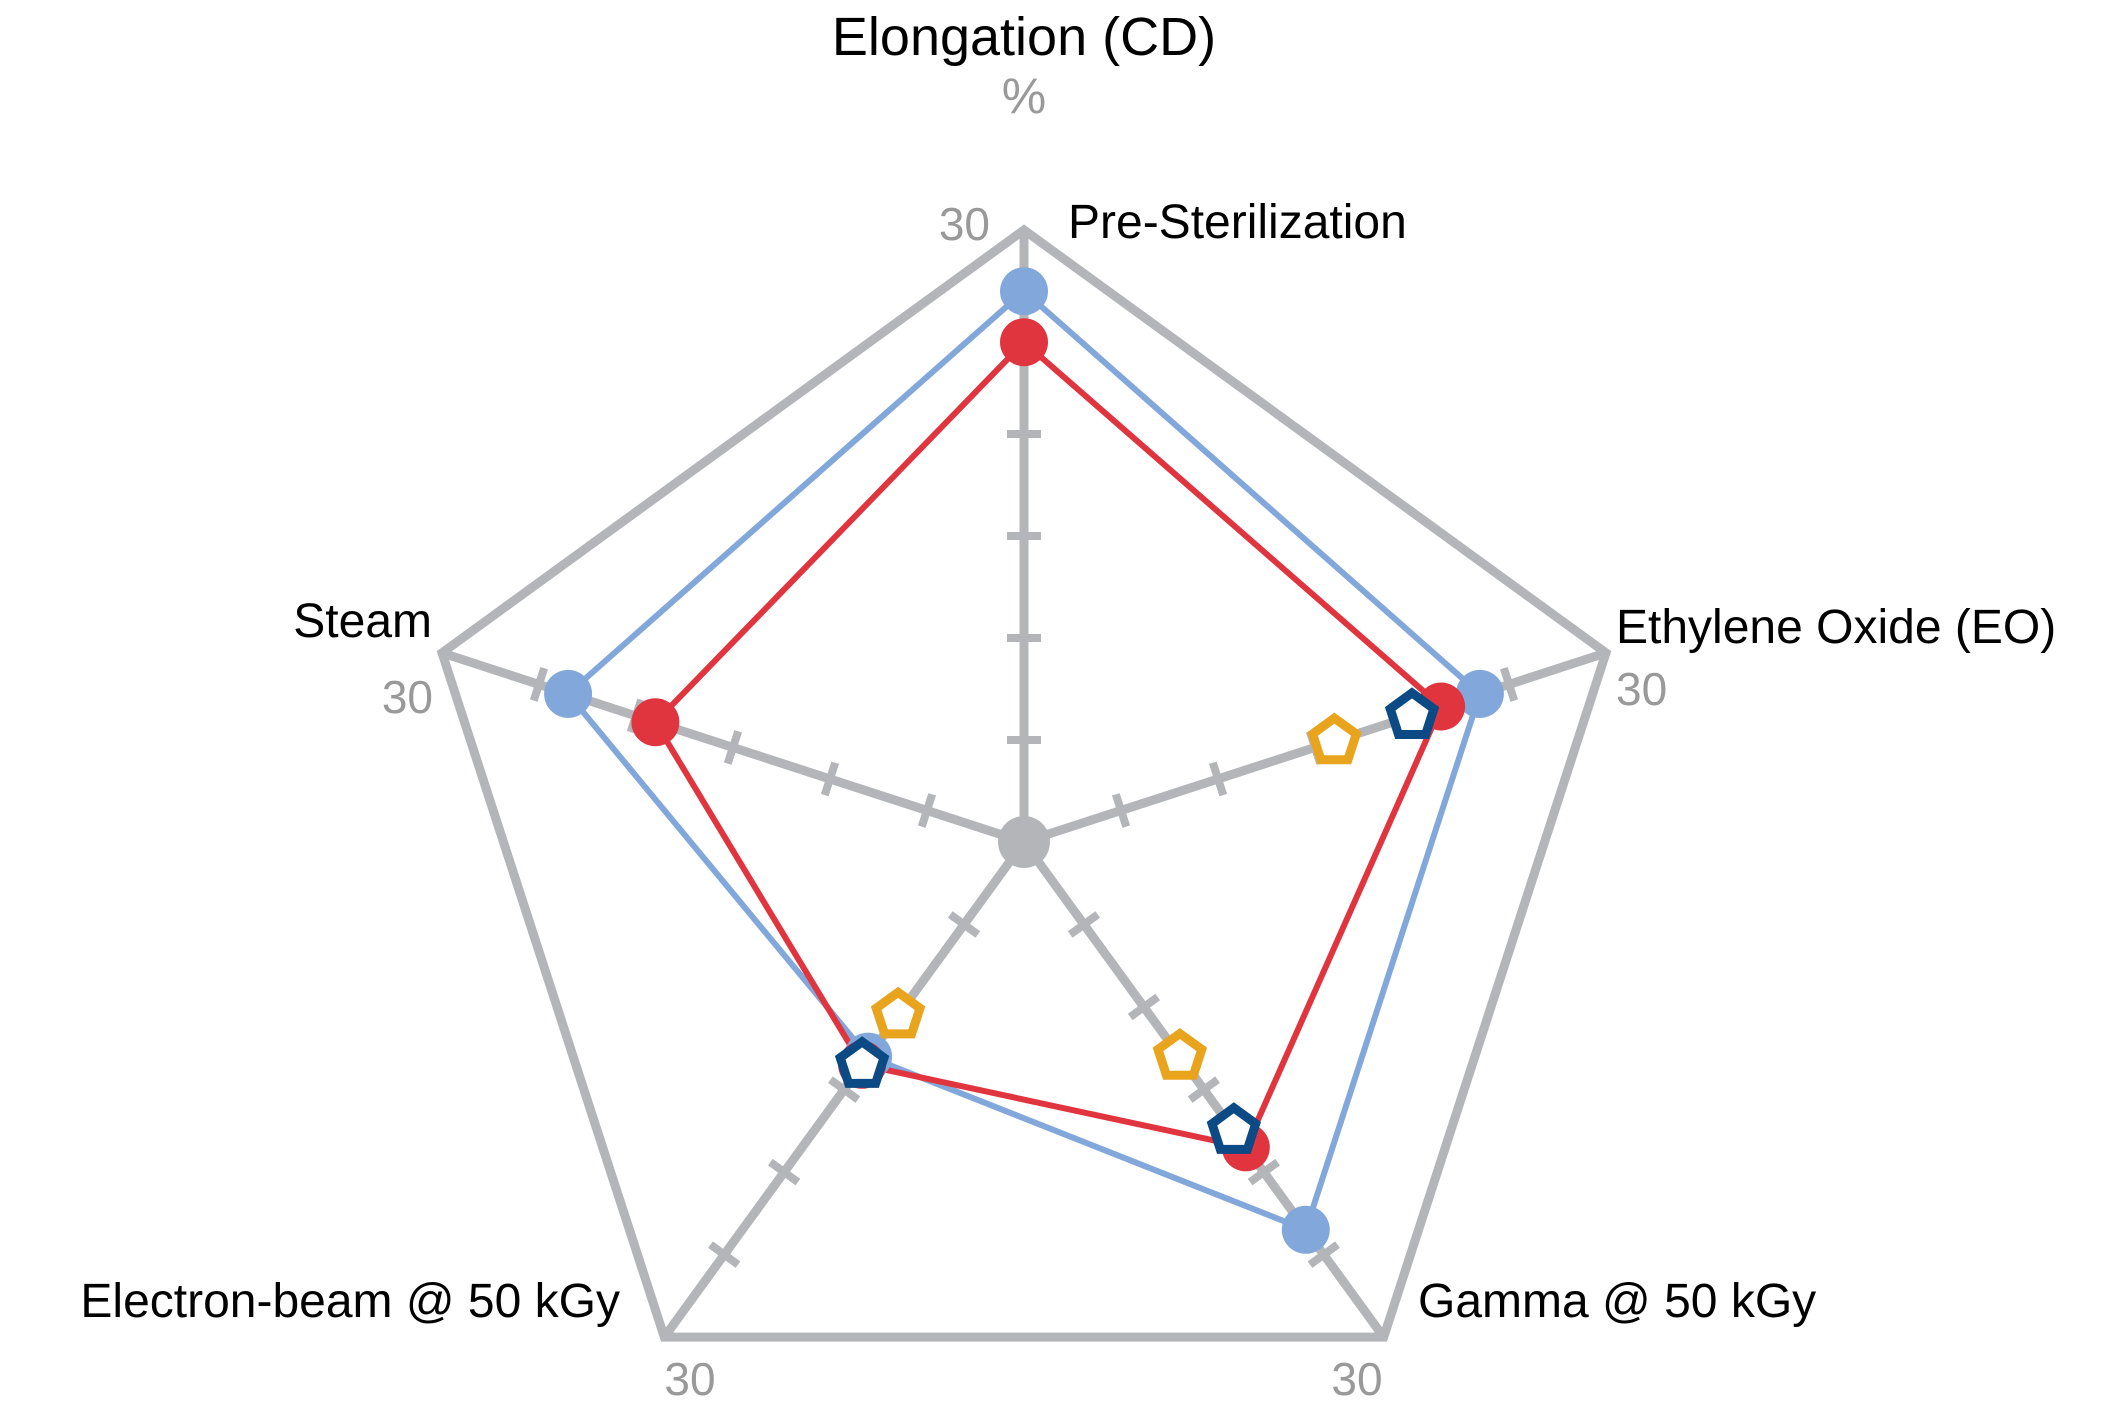  I want to click on axis-max-gamma: 30, so click(1356, 1377).